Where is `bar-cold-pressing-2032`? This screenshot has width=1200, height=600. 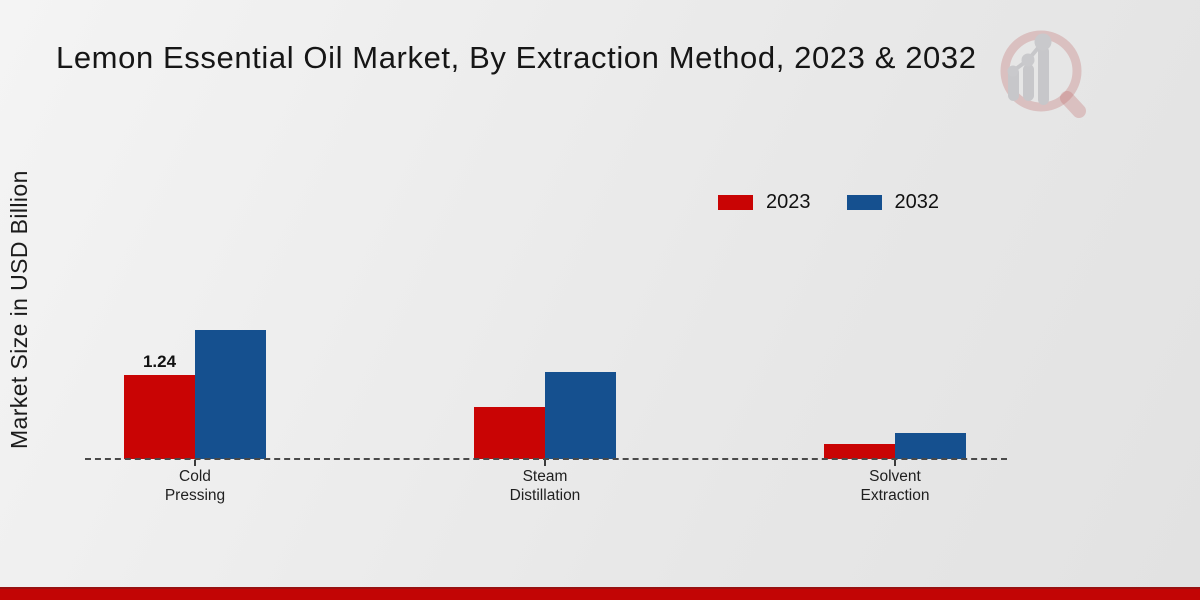 bar-cold-pressing-2032 is located at coordinates (230, 394).